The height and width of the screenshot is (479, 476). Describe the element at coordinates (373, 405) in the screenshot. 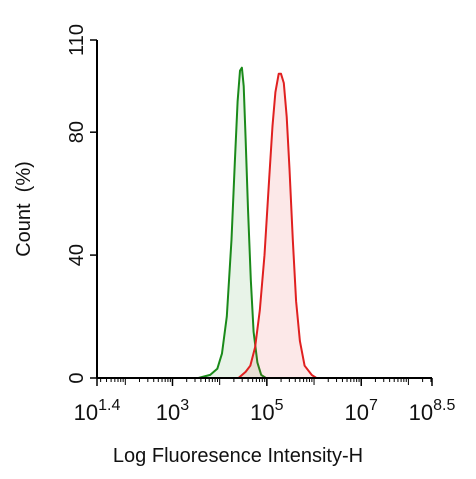

I see `x-tick-exponent: 7` at that location.